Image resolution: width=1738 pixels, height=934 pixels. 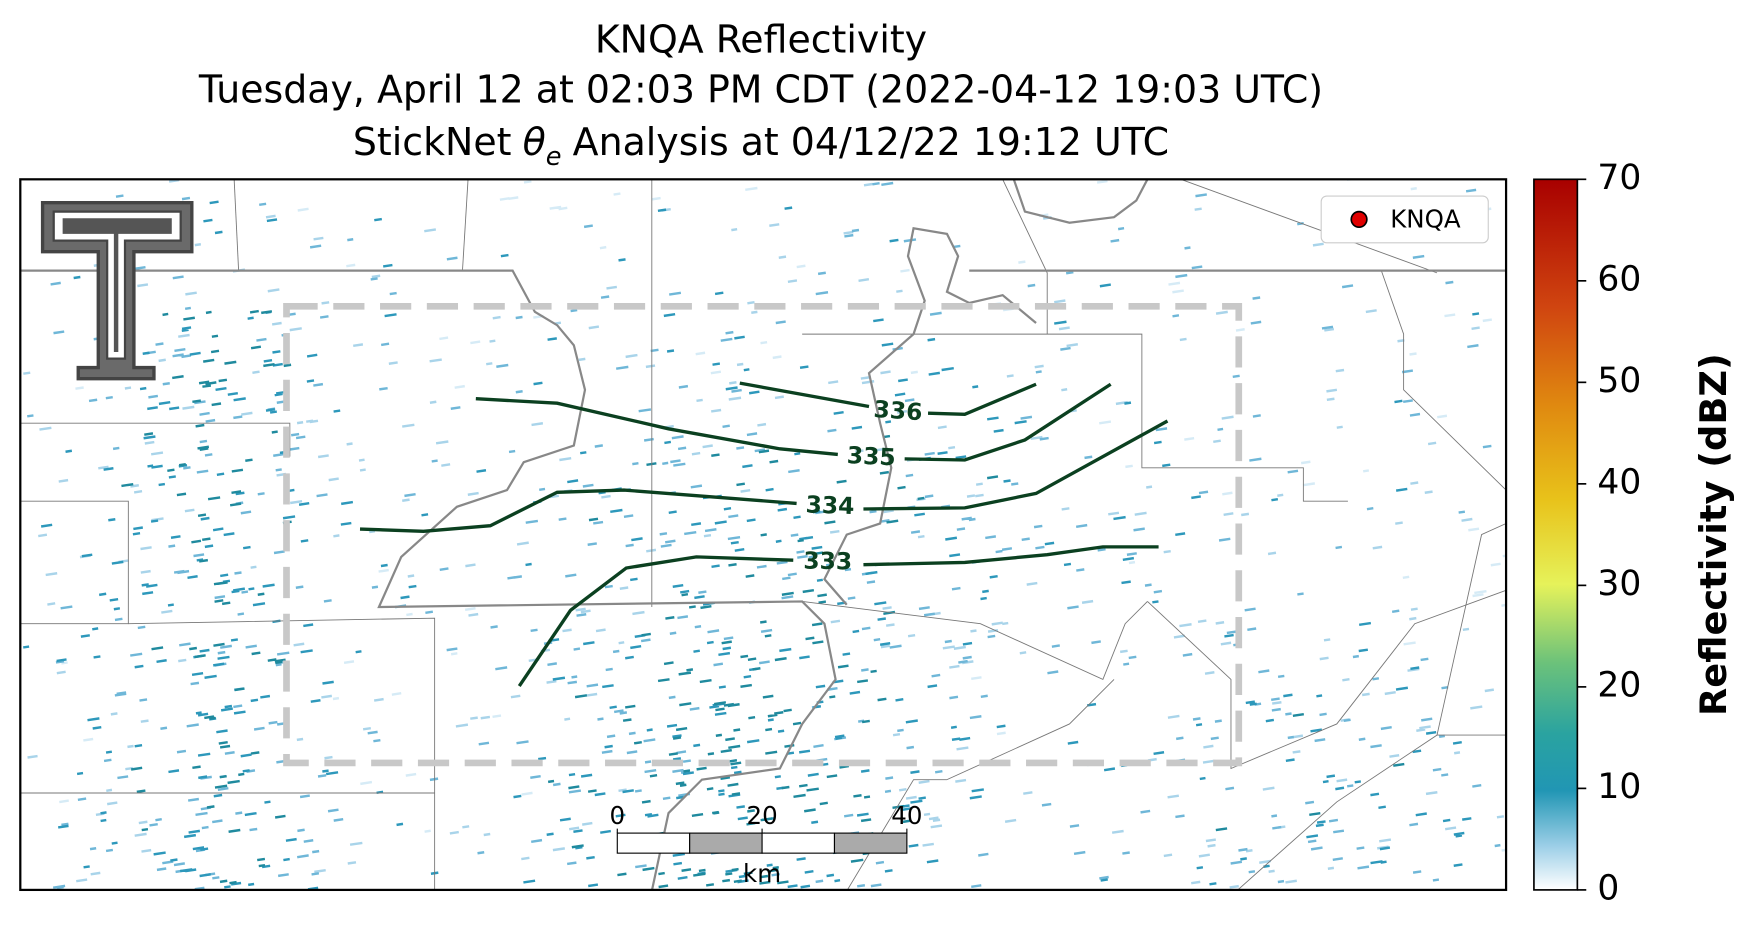 I want to click on legend-marker, so click(x=1359, y=219).